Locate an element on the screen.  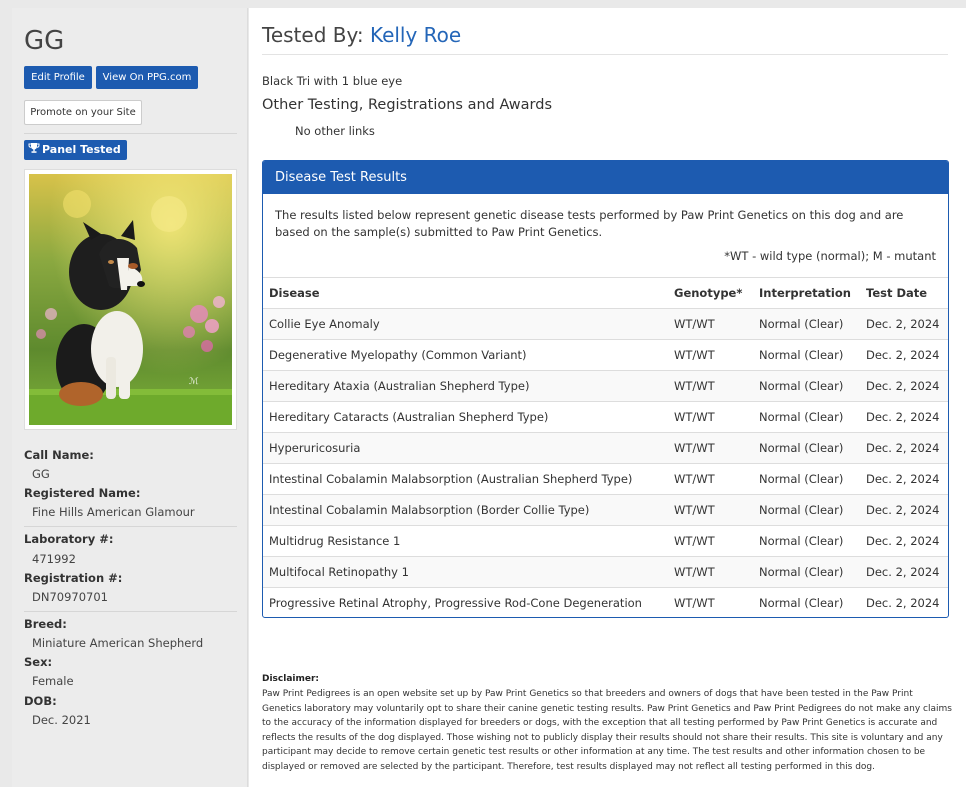
disease-cell: Collie Eye Anomaly is located at coordinates (465, 324).